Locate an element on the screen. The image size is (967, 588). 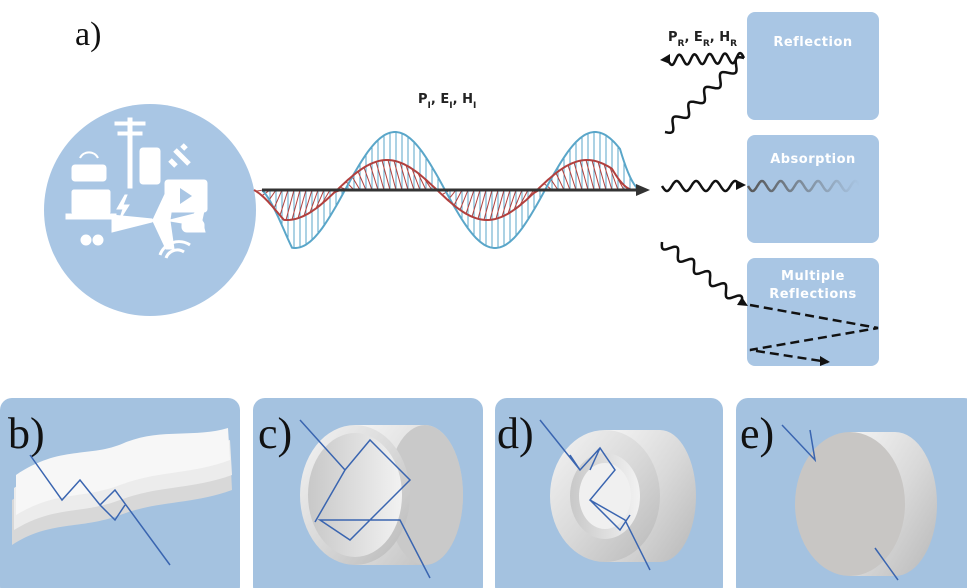
layered-sheets is located at coordinates (122, 486).